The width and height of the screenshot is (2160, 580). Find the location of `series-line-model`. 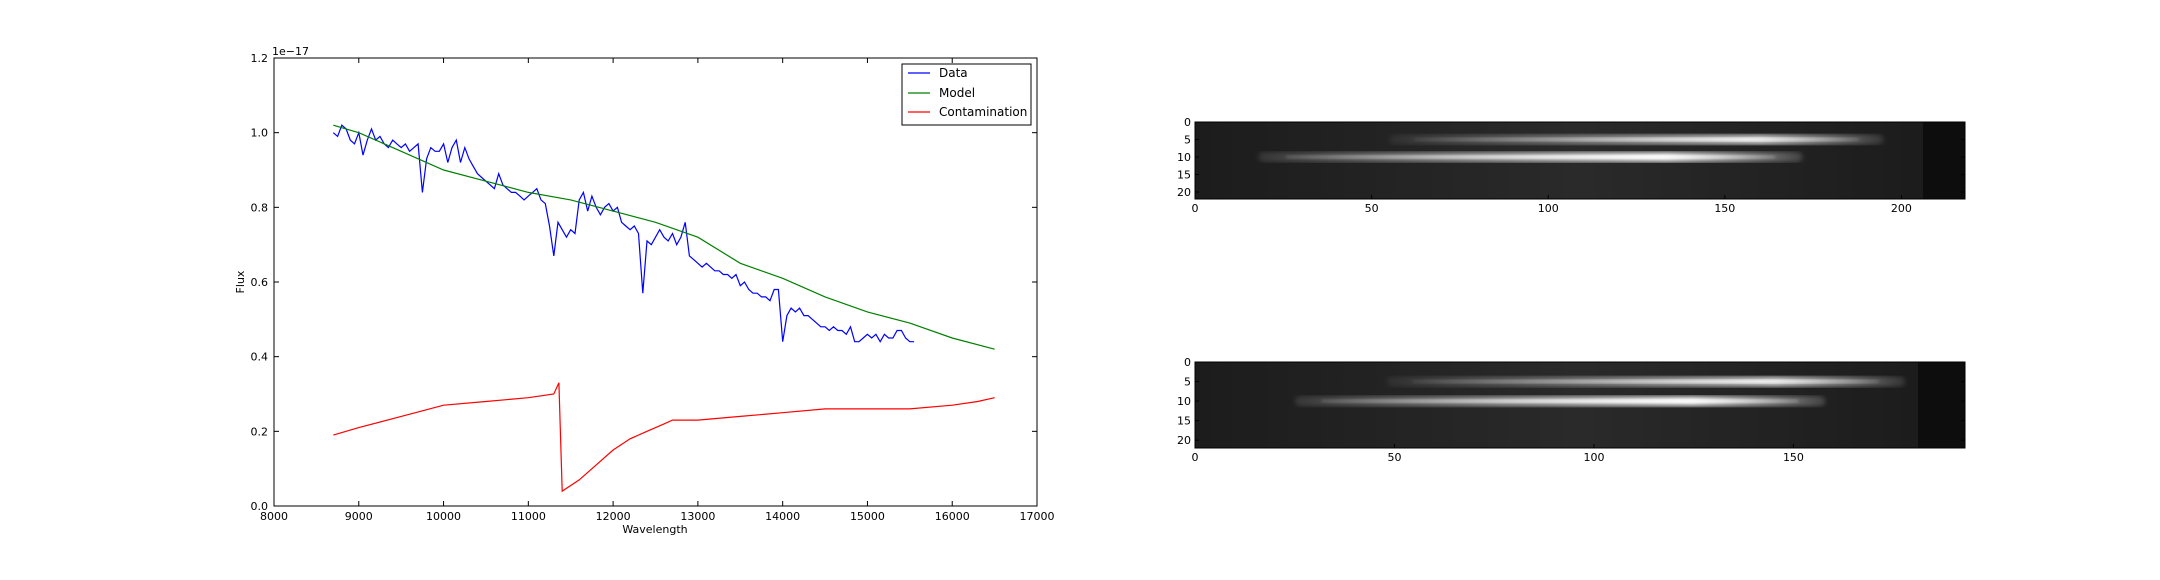

series-line-model is located at coordinates (664, 237).